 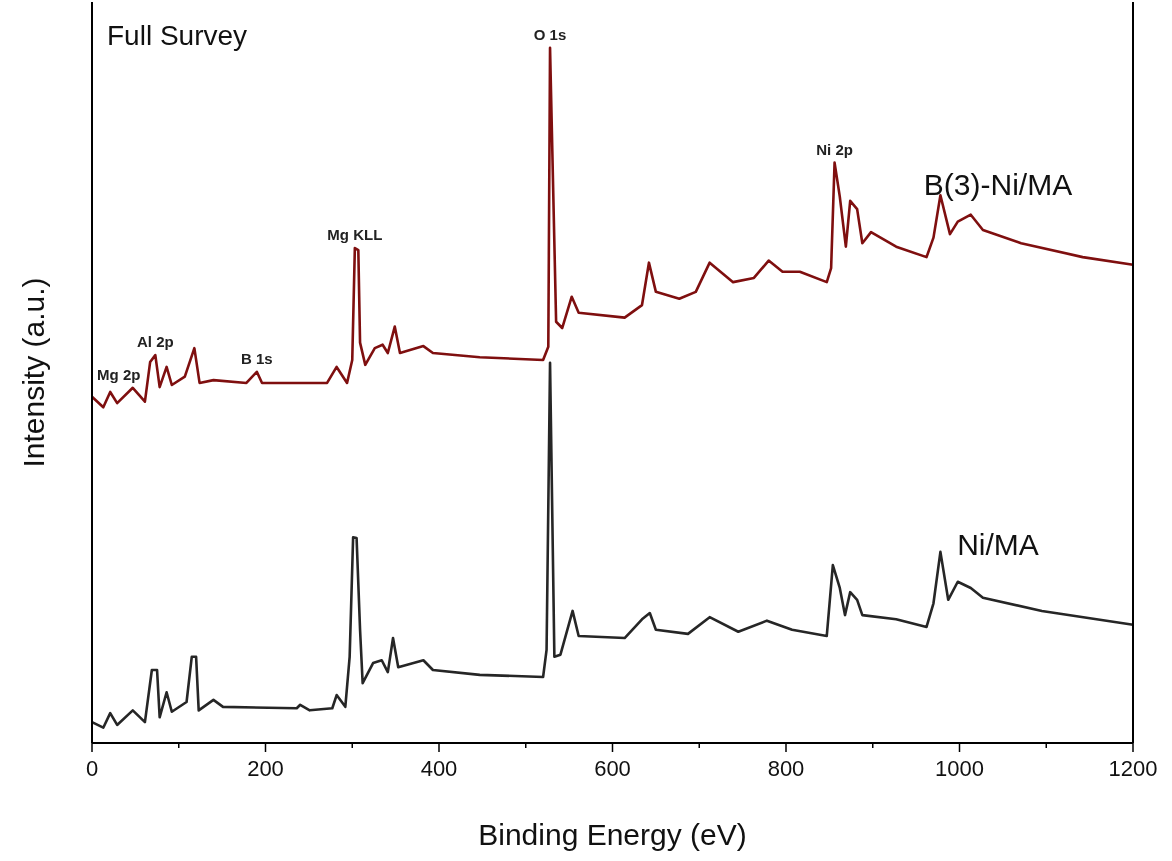 I want to click on annotation: Full Survey, so click(x=177, y=35).